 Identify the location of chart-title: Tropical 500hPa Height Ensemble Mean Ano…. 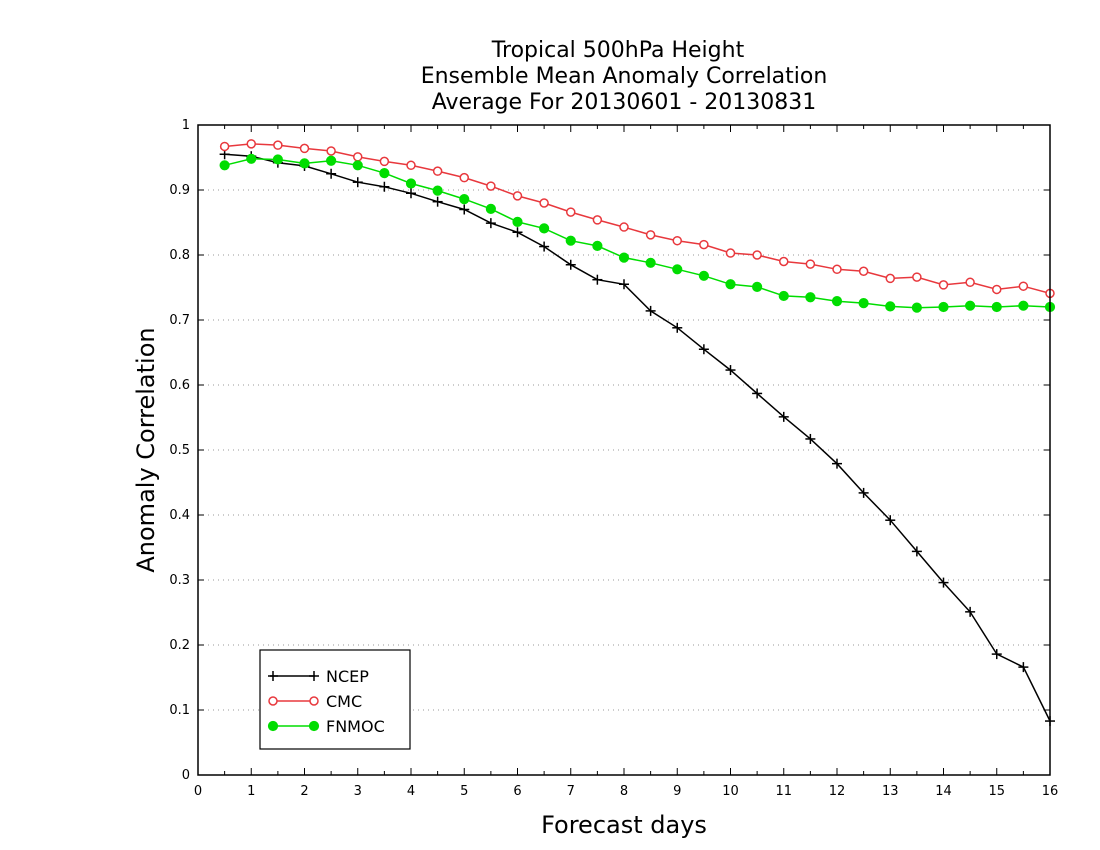
(624, 76).